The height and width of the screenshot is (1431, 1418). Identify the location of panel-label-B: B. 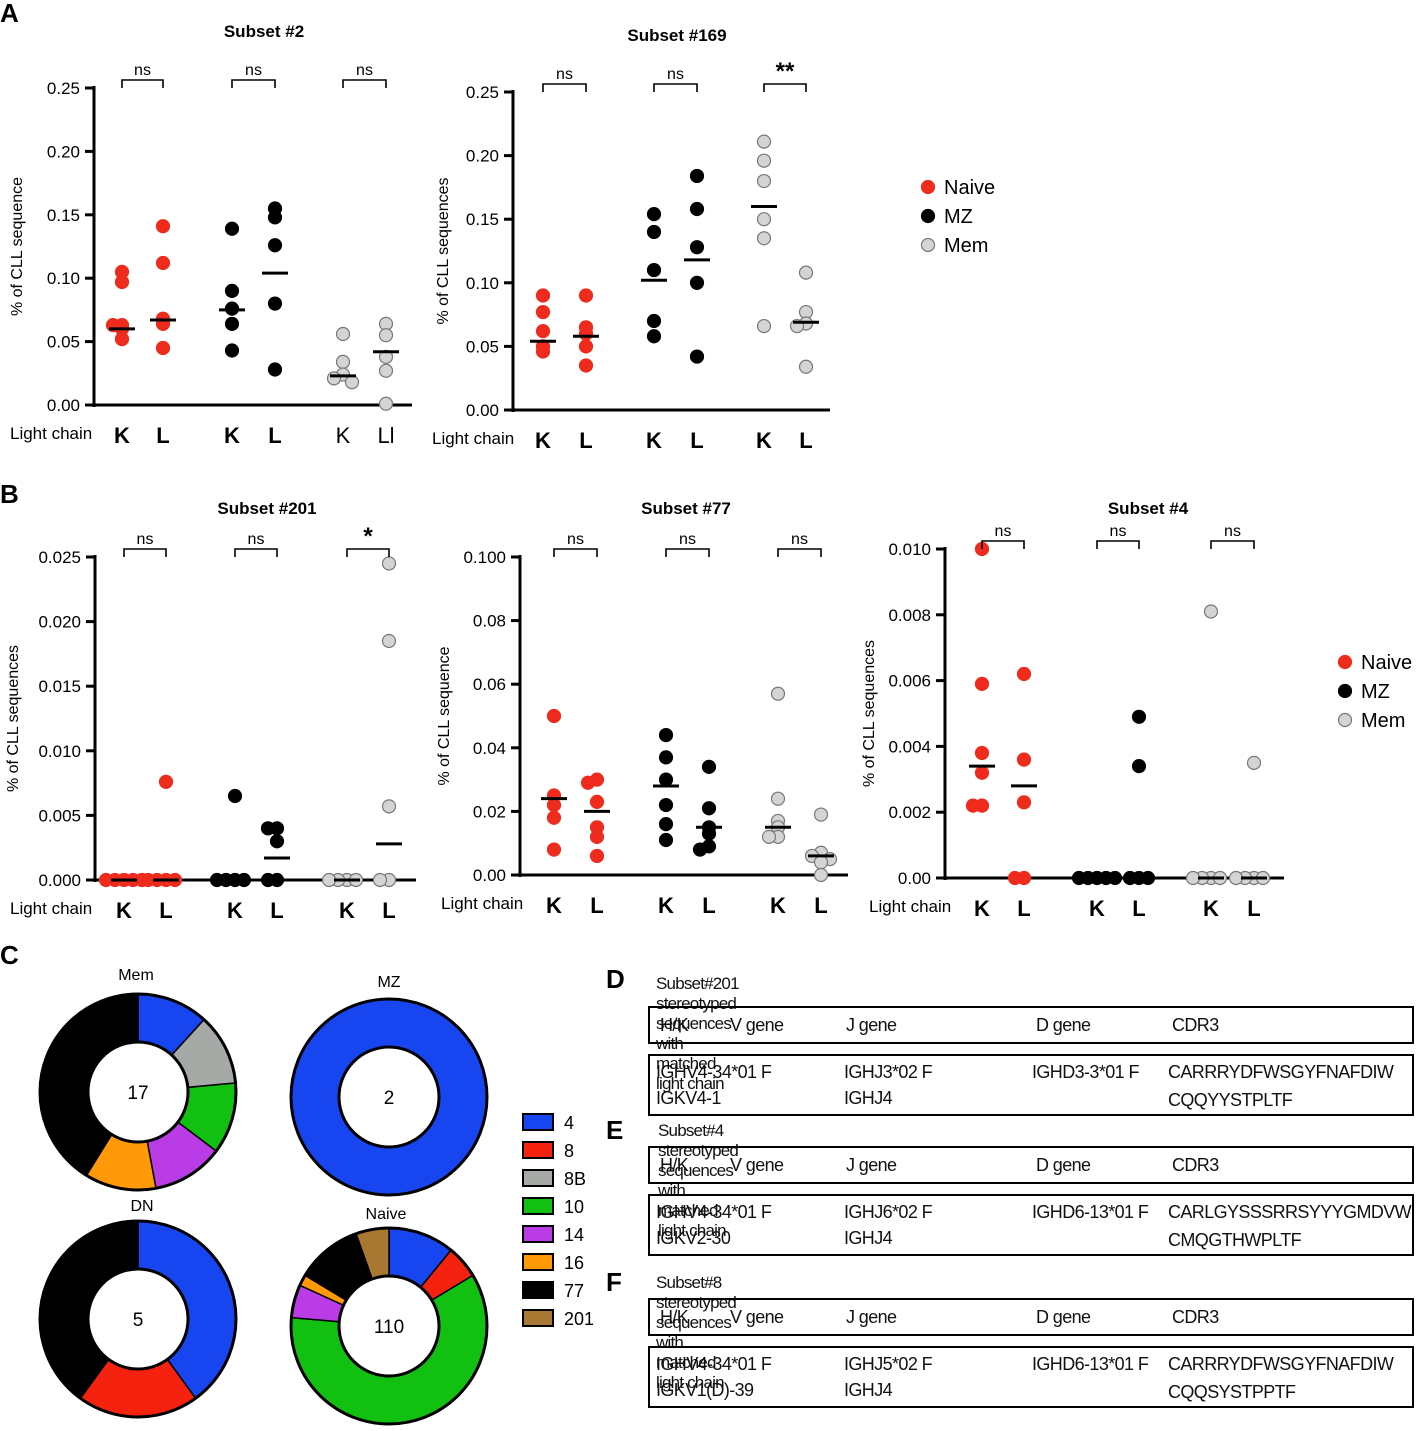
(9, 494).